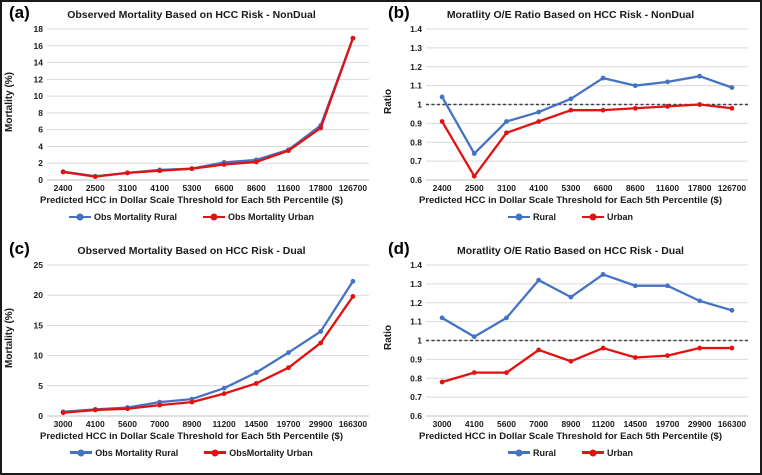 This screenshot has width=762, height=475. I want to click on svg-text: 2, so click(40, 163).